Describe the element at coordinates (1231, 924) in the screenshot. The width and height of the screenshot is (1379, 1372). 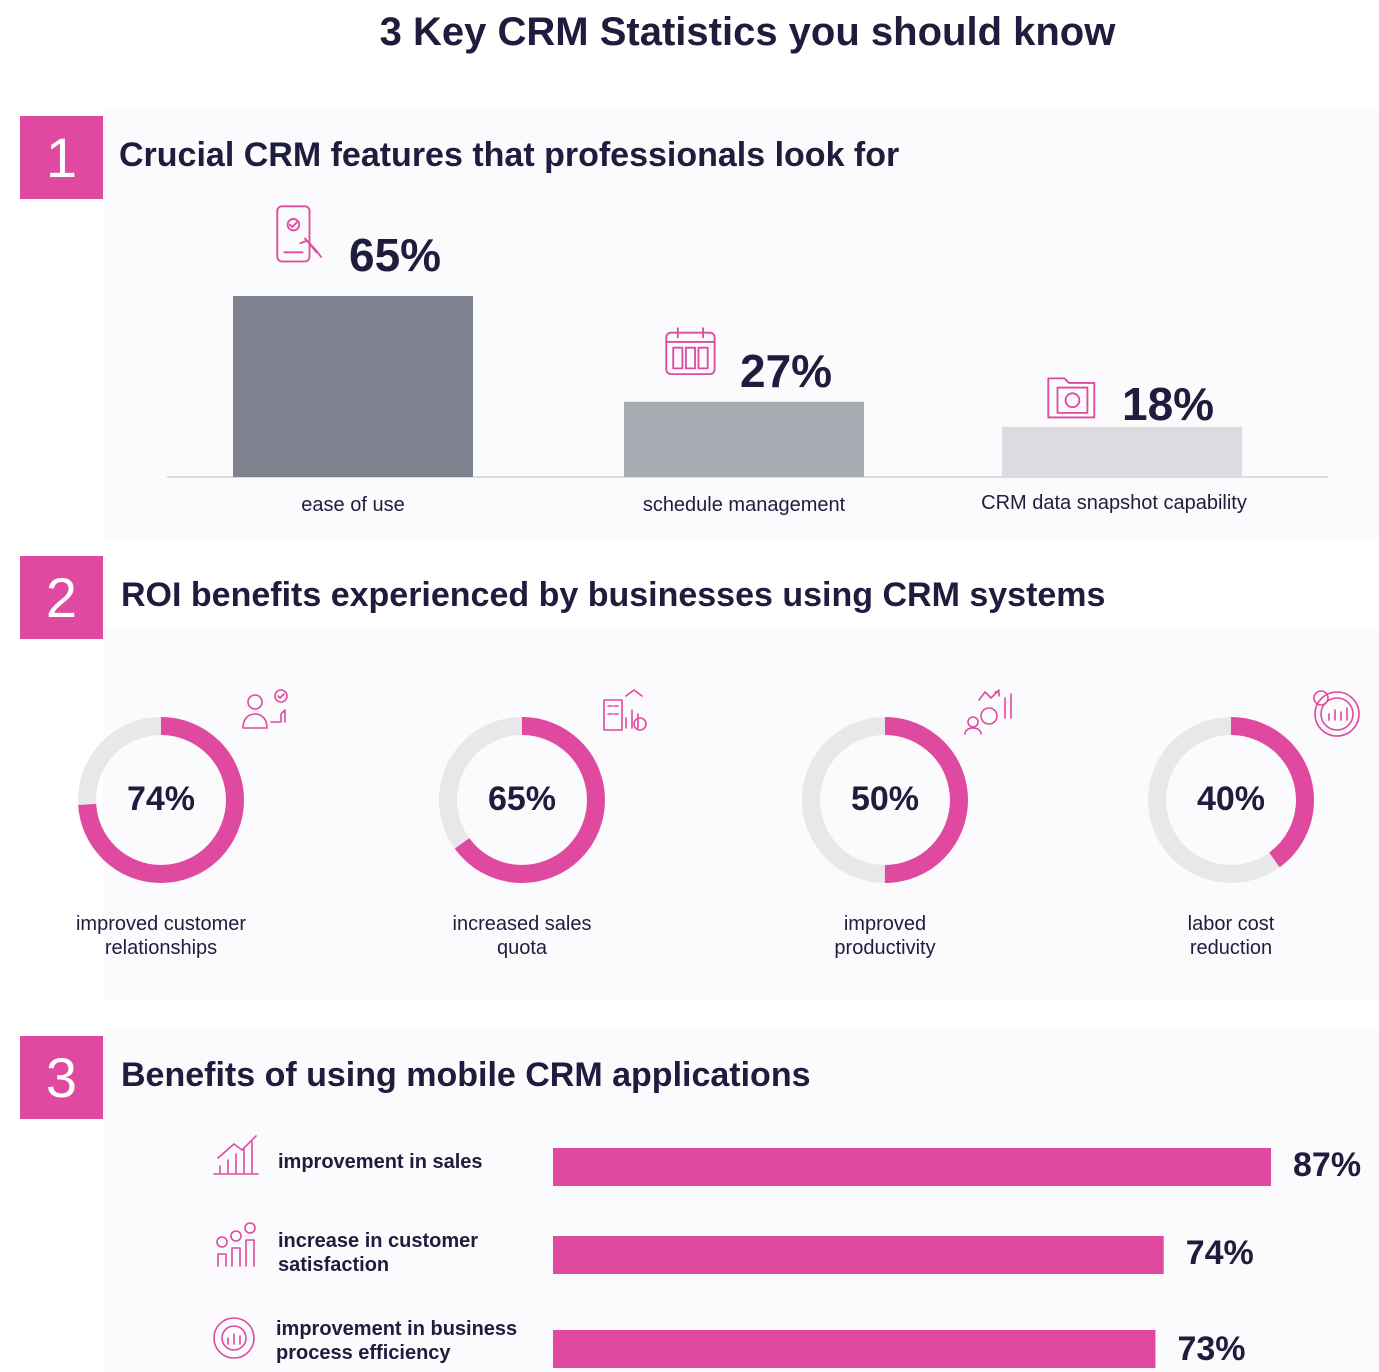
I see `donut-label-3-0: labor cost` at that location.